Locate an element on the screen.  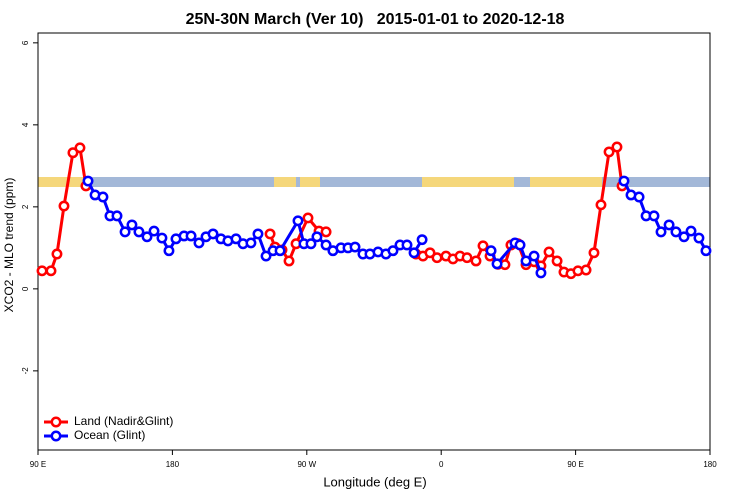
y-tick-label: 2 is located at coordinates (25, 206).